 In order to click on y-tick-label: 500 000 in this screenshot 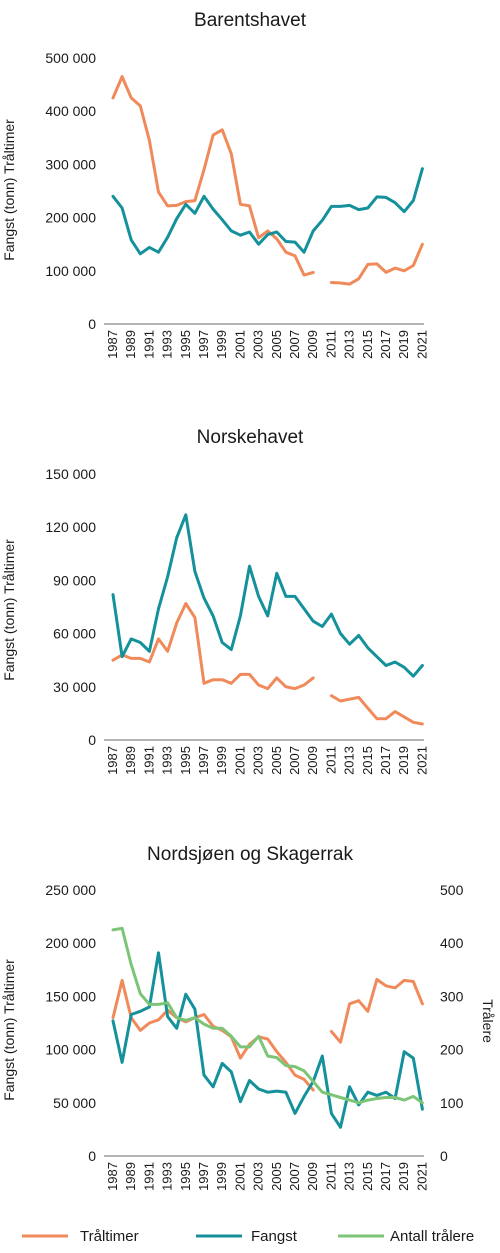, I will do `click(70, 58)`.